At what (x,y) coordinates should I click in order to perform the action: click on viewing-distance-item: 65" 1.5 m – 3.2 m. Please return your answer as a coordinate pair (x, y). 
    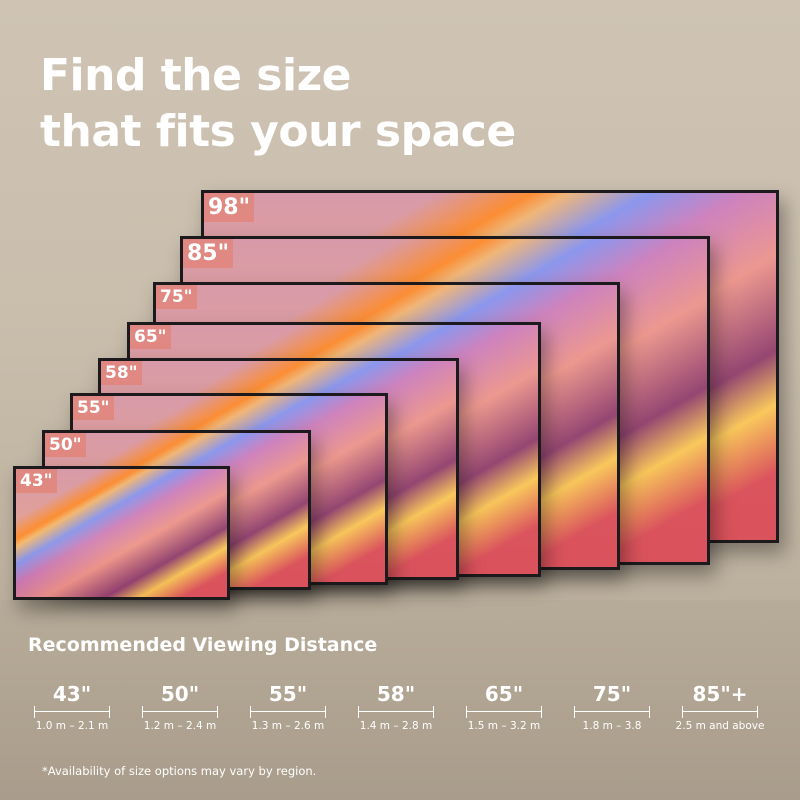
    Looking at the image, I should click on (504, 707).